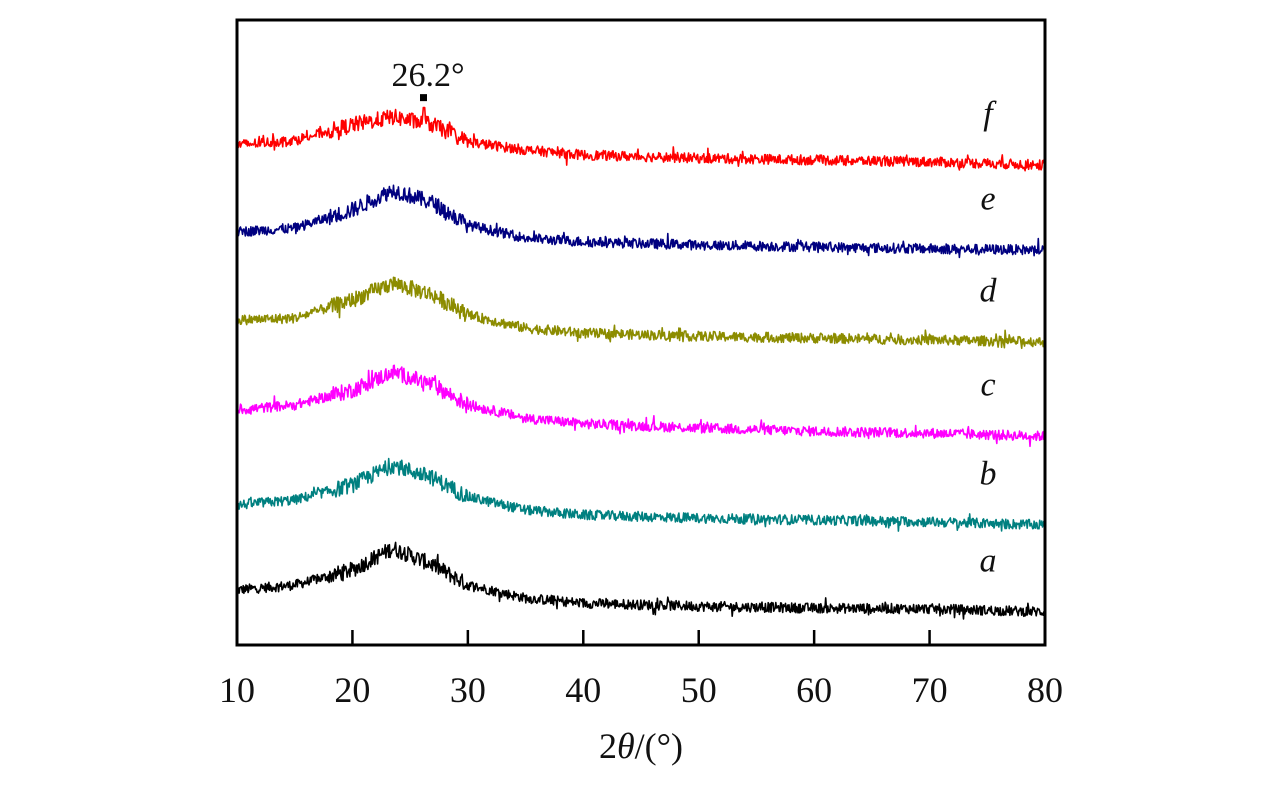 The image size is (1276, 787). I want to click on series-label-f: f, so click(990, 113).